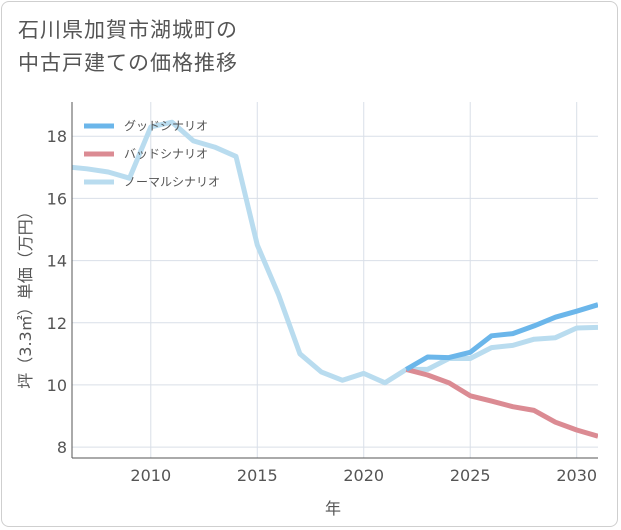 The image size is (621, 530). What do you see at coordinates (363, 475) in the screenshot?
I see `x-tick-label: 2020` at bounding box center [363, 475].